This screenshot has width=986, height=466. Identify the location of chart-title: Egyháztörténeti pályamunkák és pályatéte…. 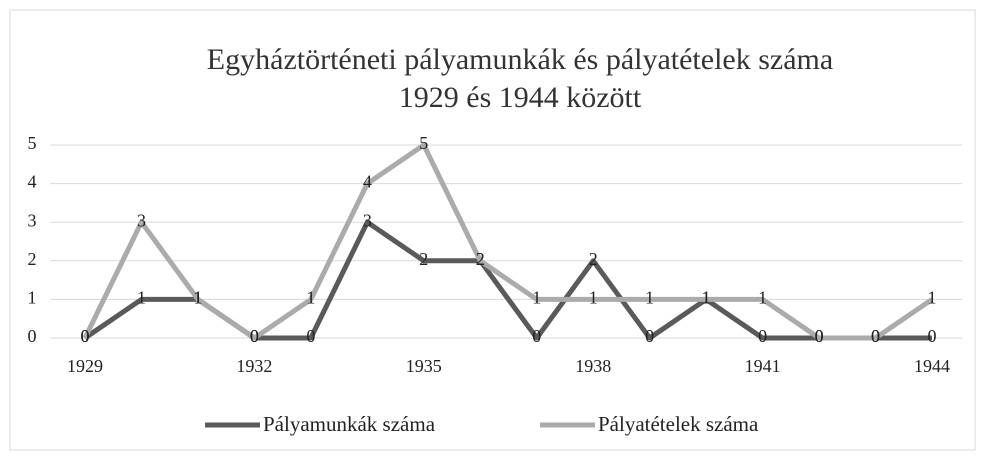
(520, 59).